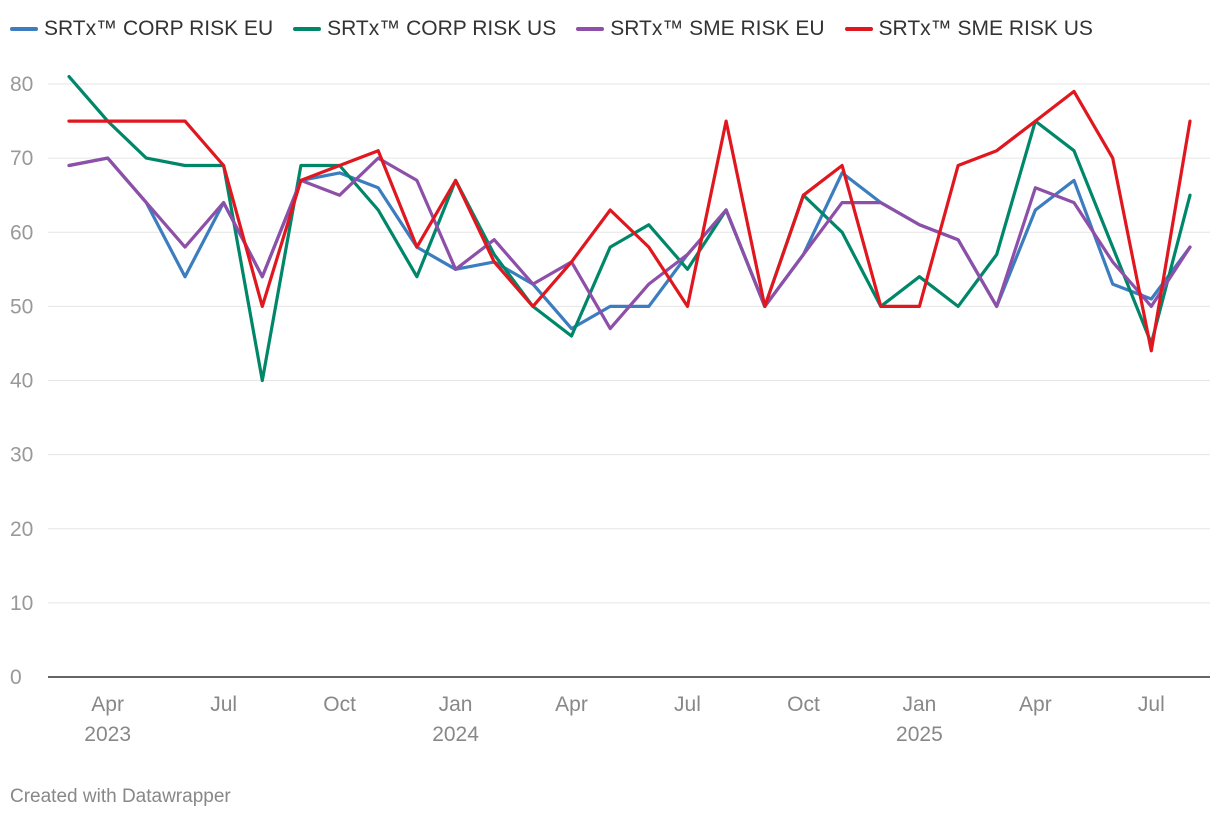 The image size is (1220, 824). What do you see at coordinates (985, 28) in the screenshot?
I see `legend-label: SRTx™ SME RISK US` at bounding box center [985, 28].